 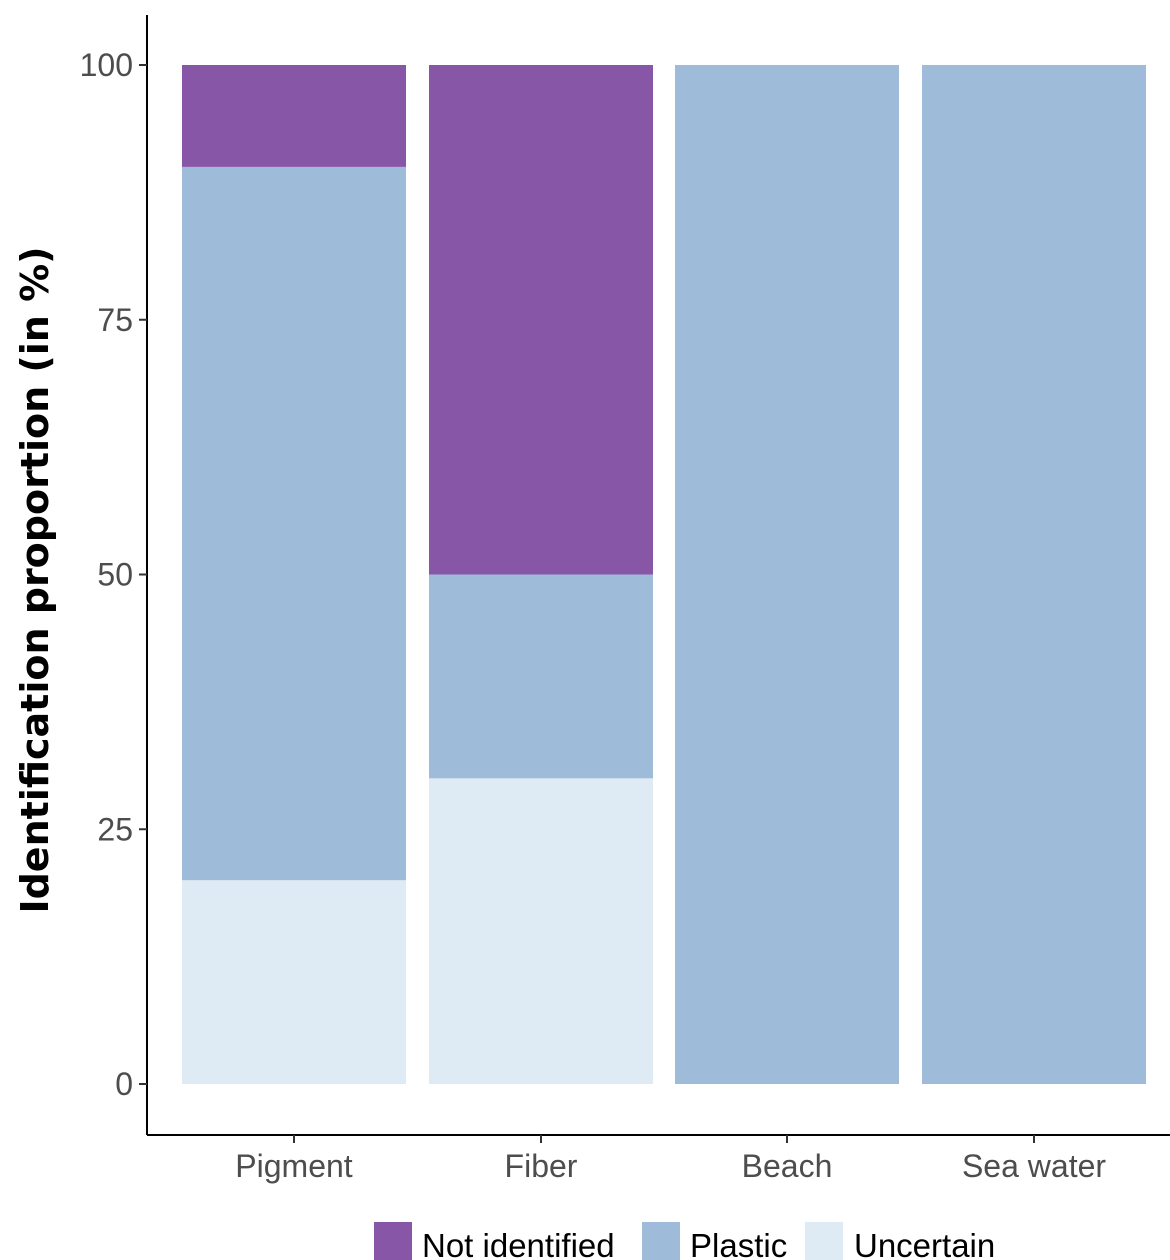 What do you see at coordinates (541, 676) in the screenshot?
I see `bar-fiber-plastic` at bounding box center [541, 676].